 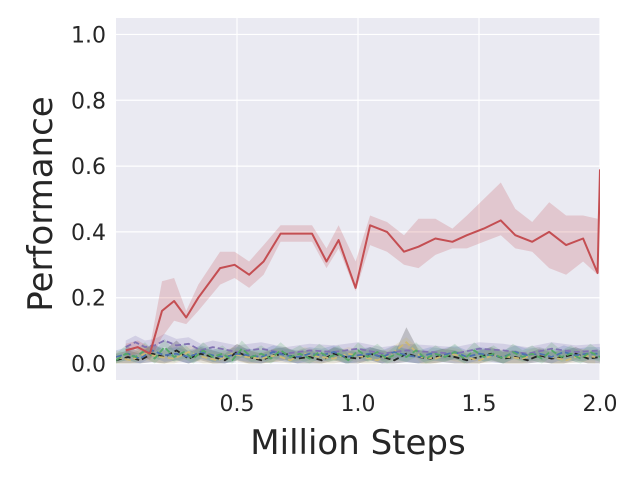 I want to click on y-axis-label: Performance, so click(x=41, y=203).